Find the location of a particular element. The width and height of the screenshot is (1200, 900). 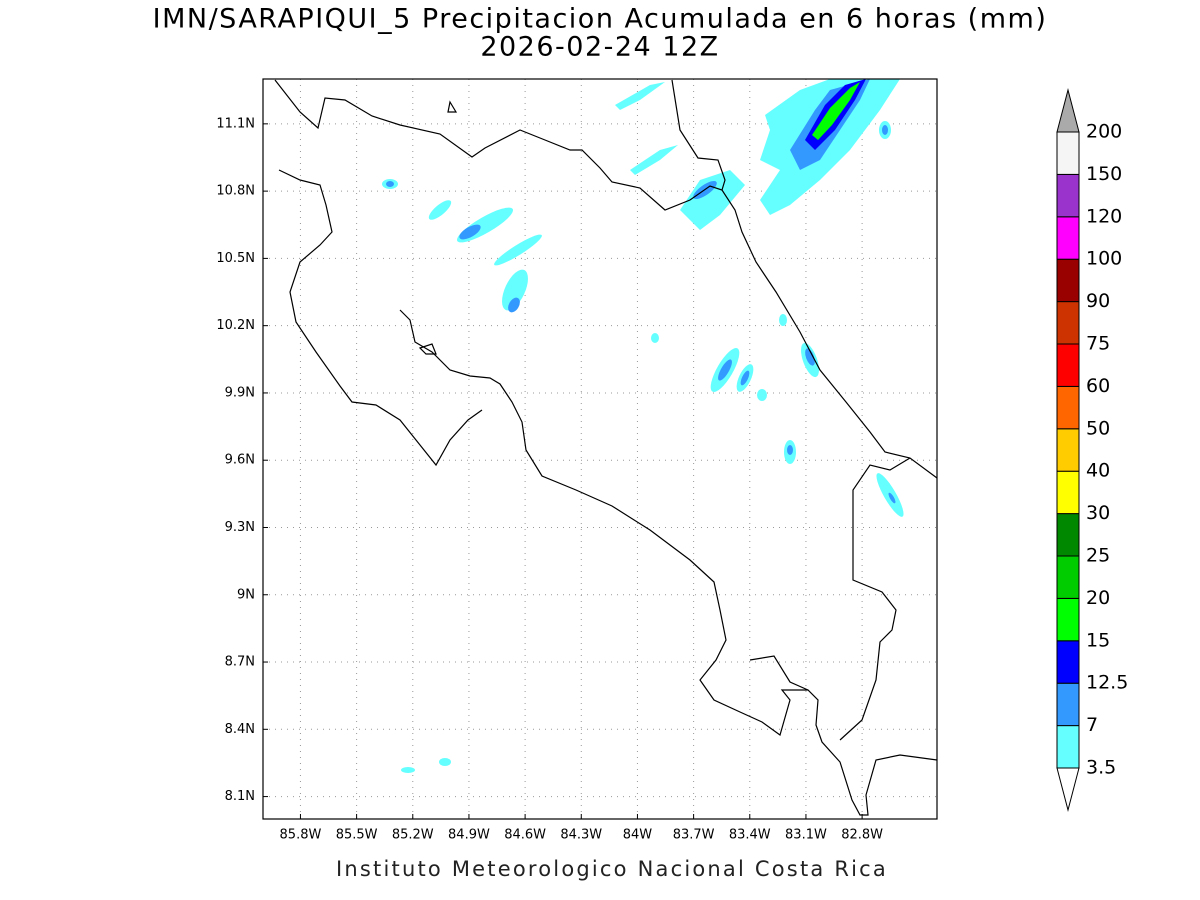

y-tick-label: 10.8N is located at coordinates (235, 191).